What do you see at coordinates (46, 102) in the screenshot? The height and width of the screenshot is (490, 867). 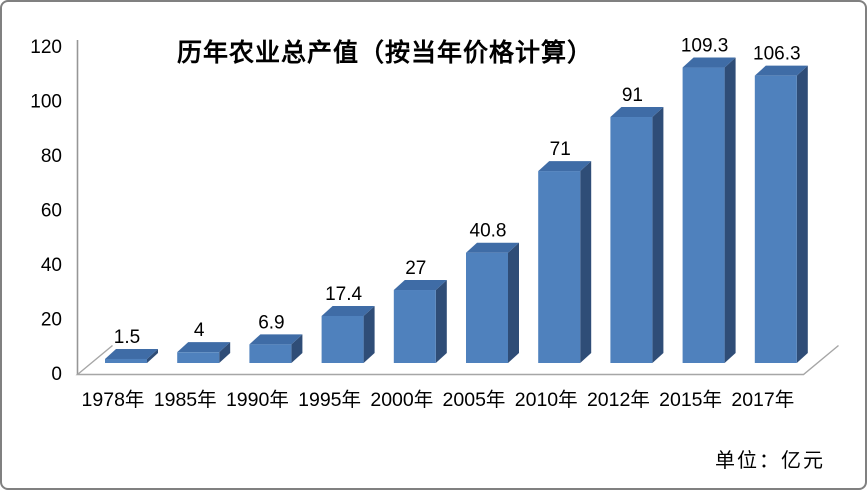 I see `y-tick-label: 100` at bounding box center [46, 102].